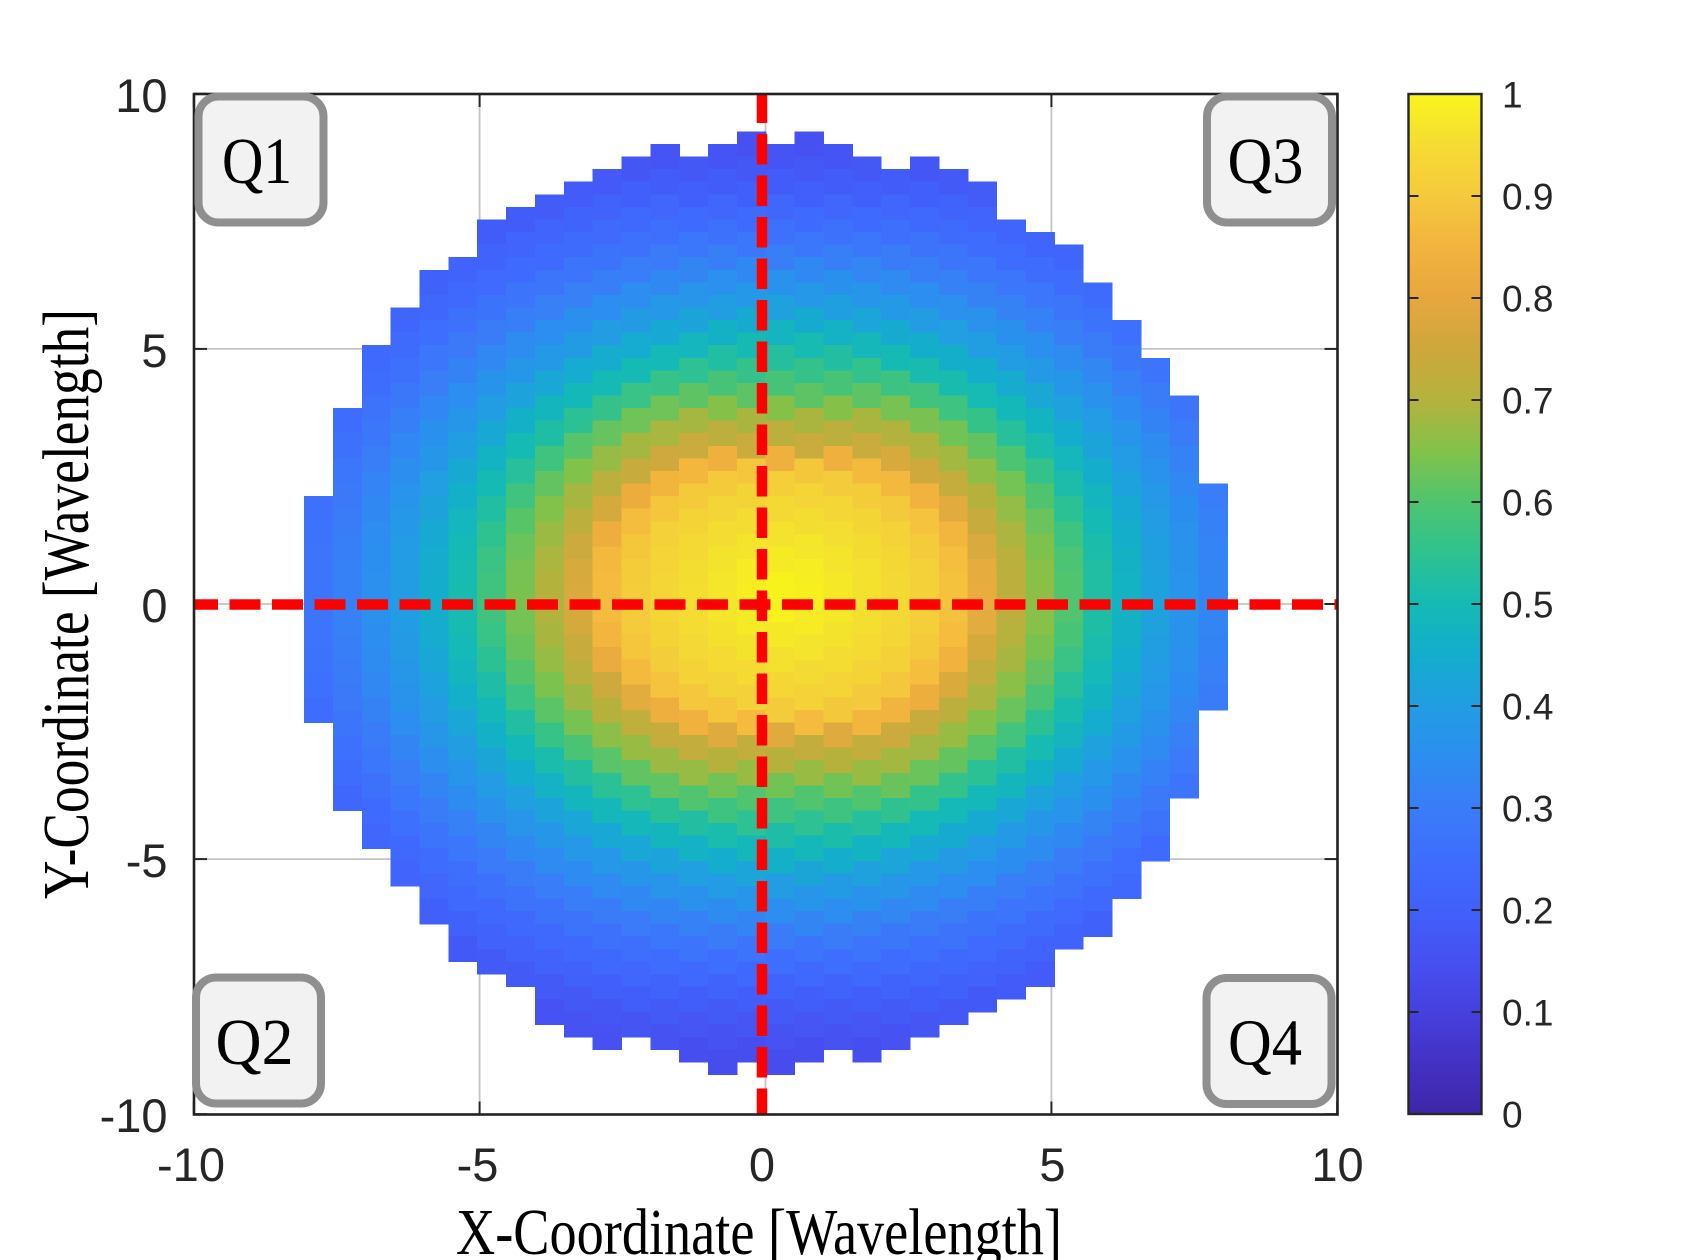 Image resolution: width=1703 pixels, height=1260 pixels. What do you see at coordinates (1527, 197) in the screenshot?
I see `svg-text: 0.9` at bounding box center [1527, 197].